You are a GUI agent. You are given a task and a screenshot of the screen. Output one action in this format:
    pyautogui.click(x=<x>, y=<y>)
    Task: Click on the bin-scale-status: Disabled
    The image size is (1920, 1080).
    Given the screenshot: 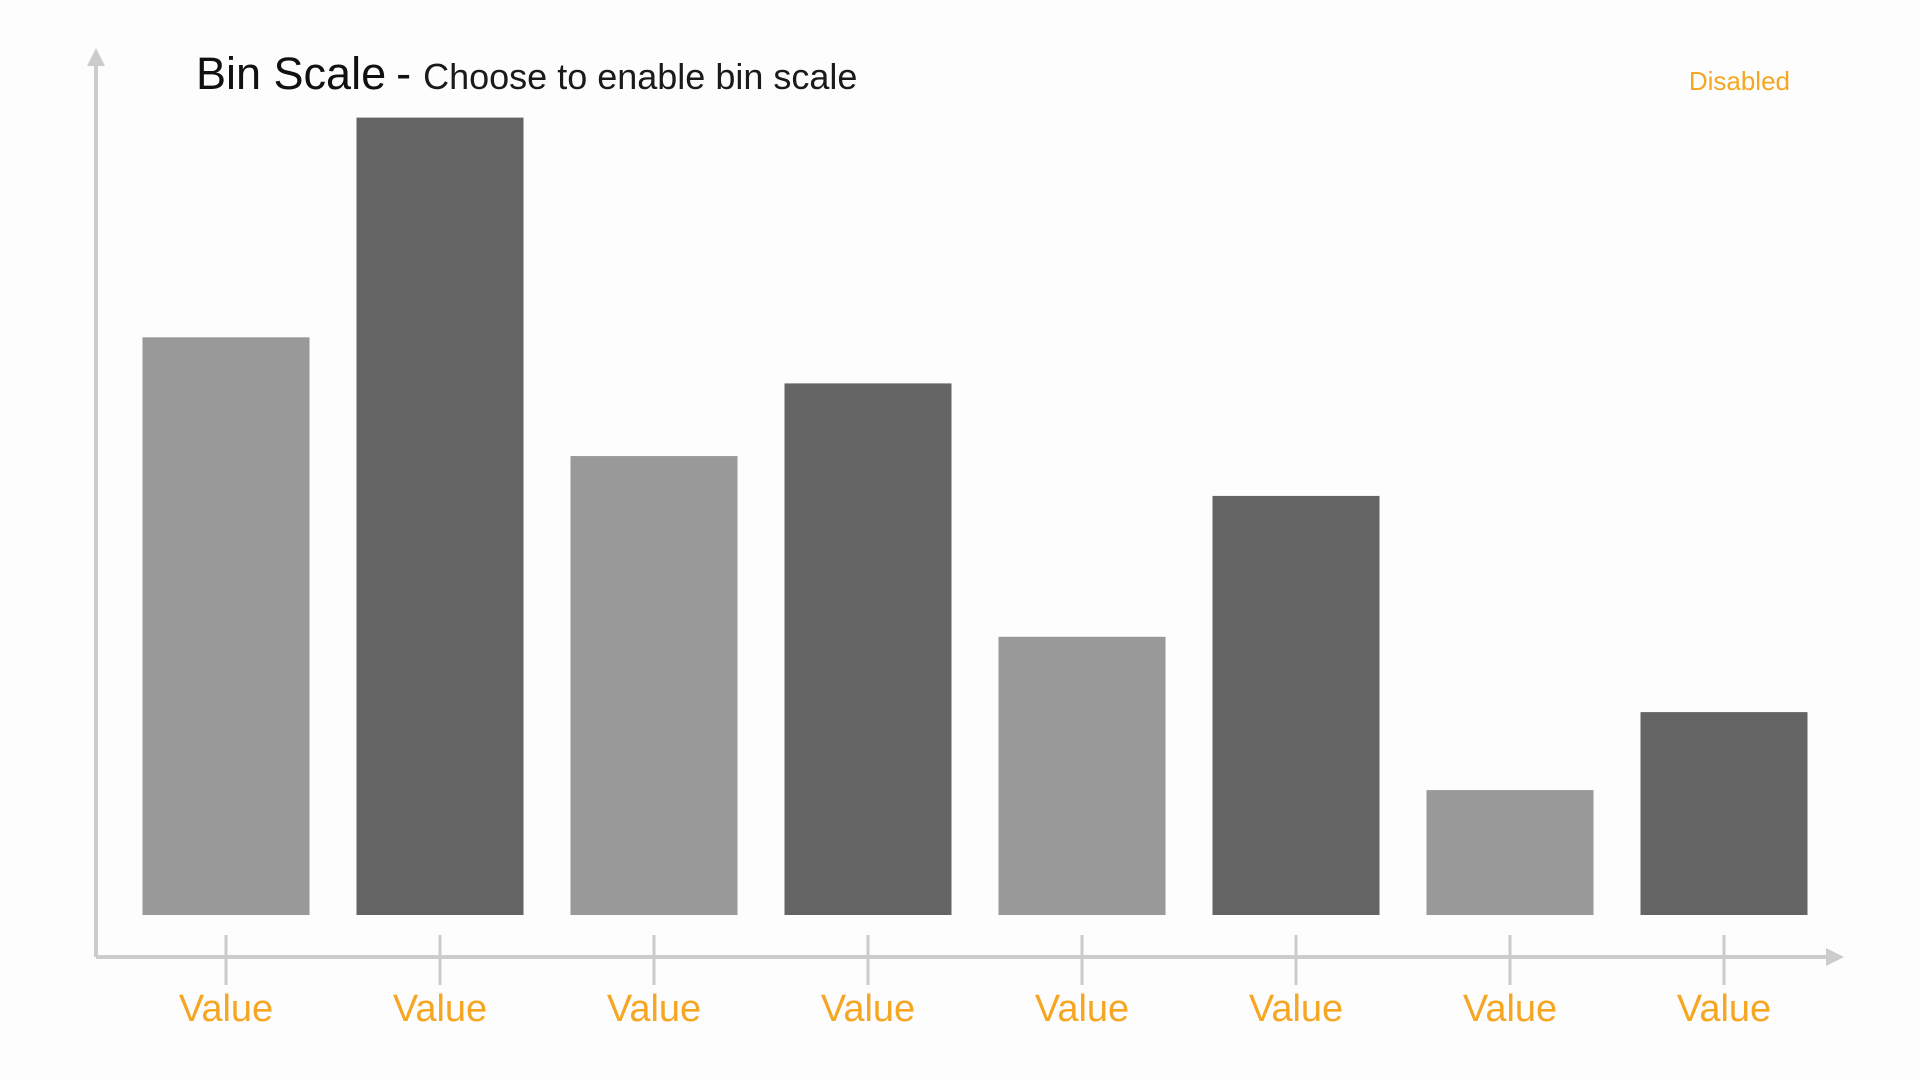 What is the action you would take?
    pyautogui.click(x=1739, y=81)
    